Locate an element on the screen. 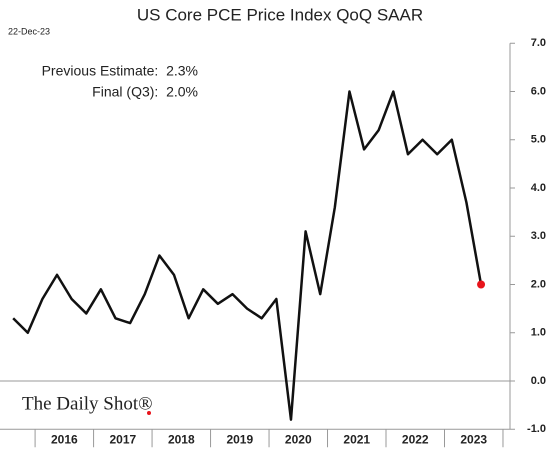 The height and width of the screenshot is (462, 560). x-tick-label: 2021 is located at coordinates (356, 439).